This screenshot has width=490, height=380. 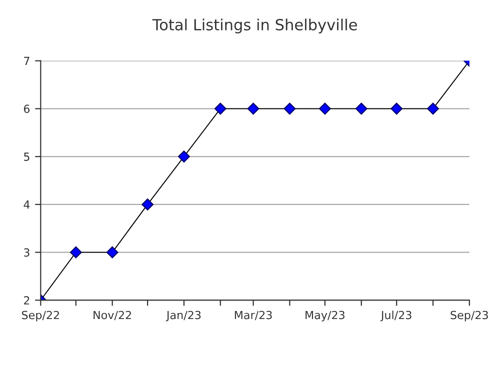 What do you see at coordinates (27, 109) in the screenshot?
I see `y-tick-label: 6` at bounding box center [27, 109].